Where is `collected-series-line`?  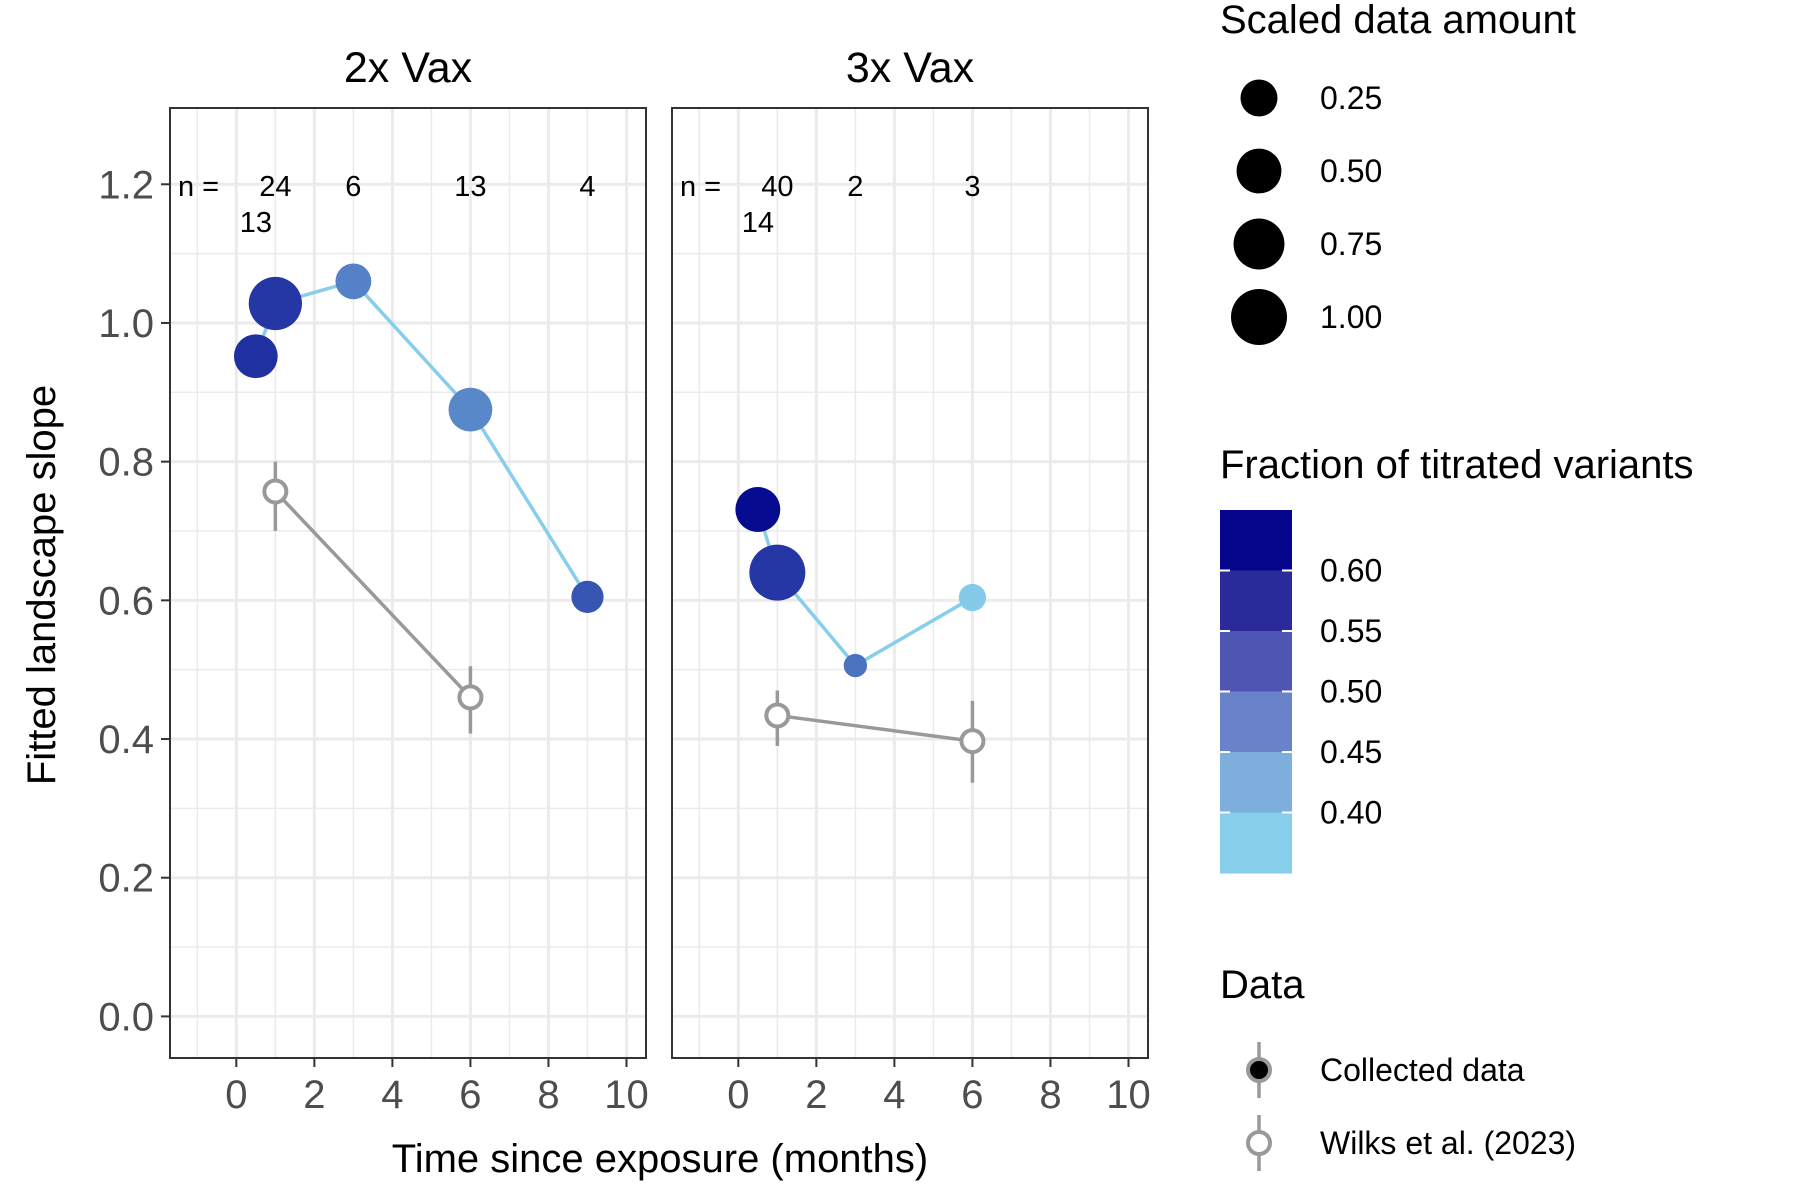 collected-series-line is located at coordinates (865, 588).